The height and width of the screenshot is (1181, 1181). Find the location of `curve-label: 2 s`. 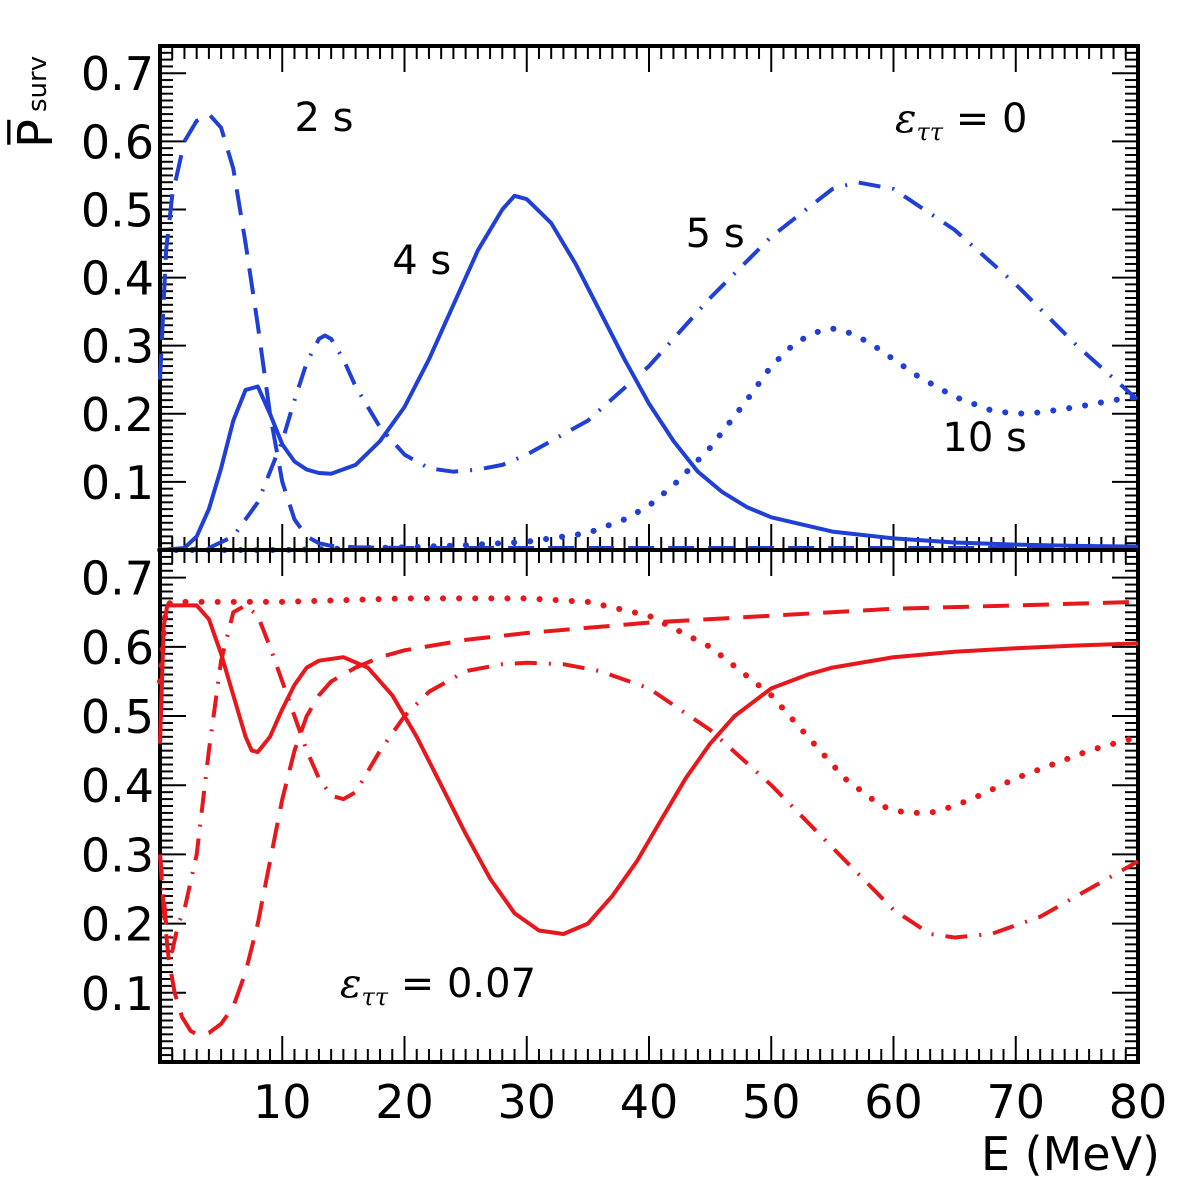

curve-label: 2 s is located at coordinates (323, 118).